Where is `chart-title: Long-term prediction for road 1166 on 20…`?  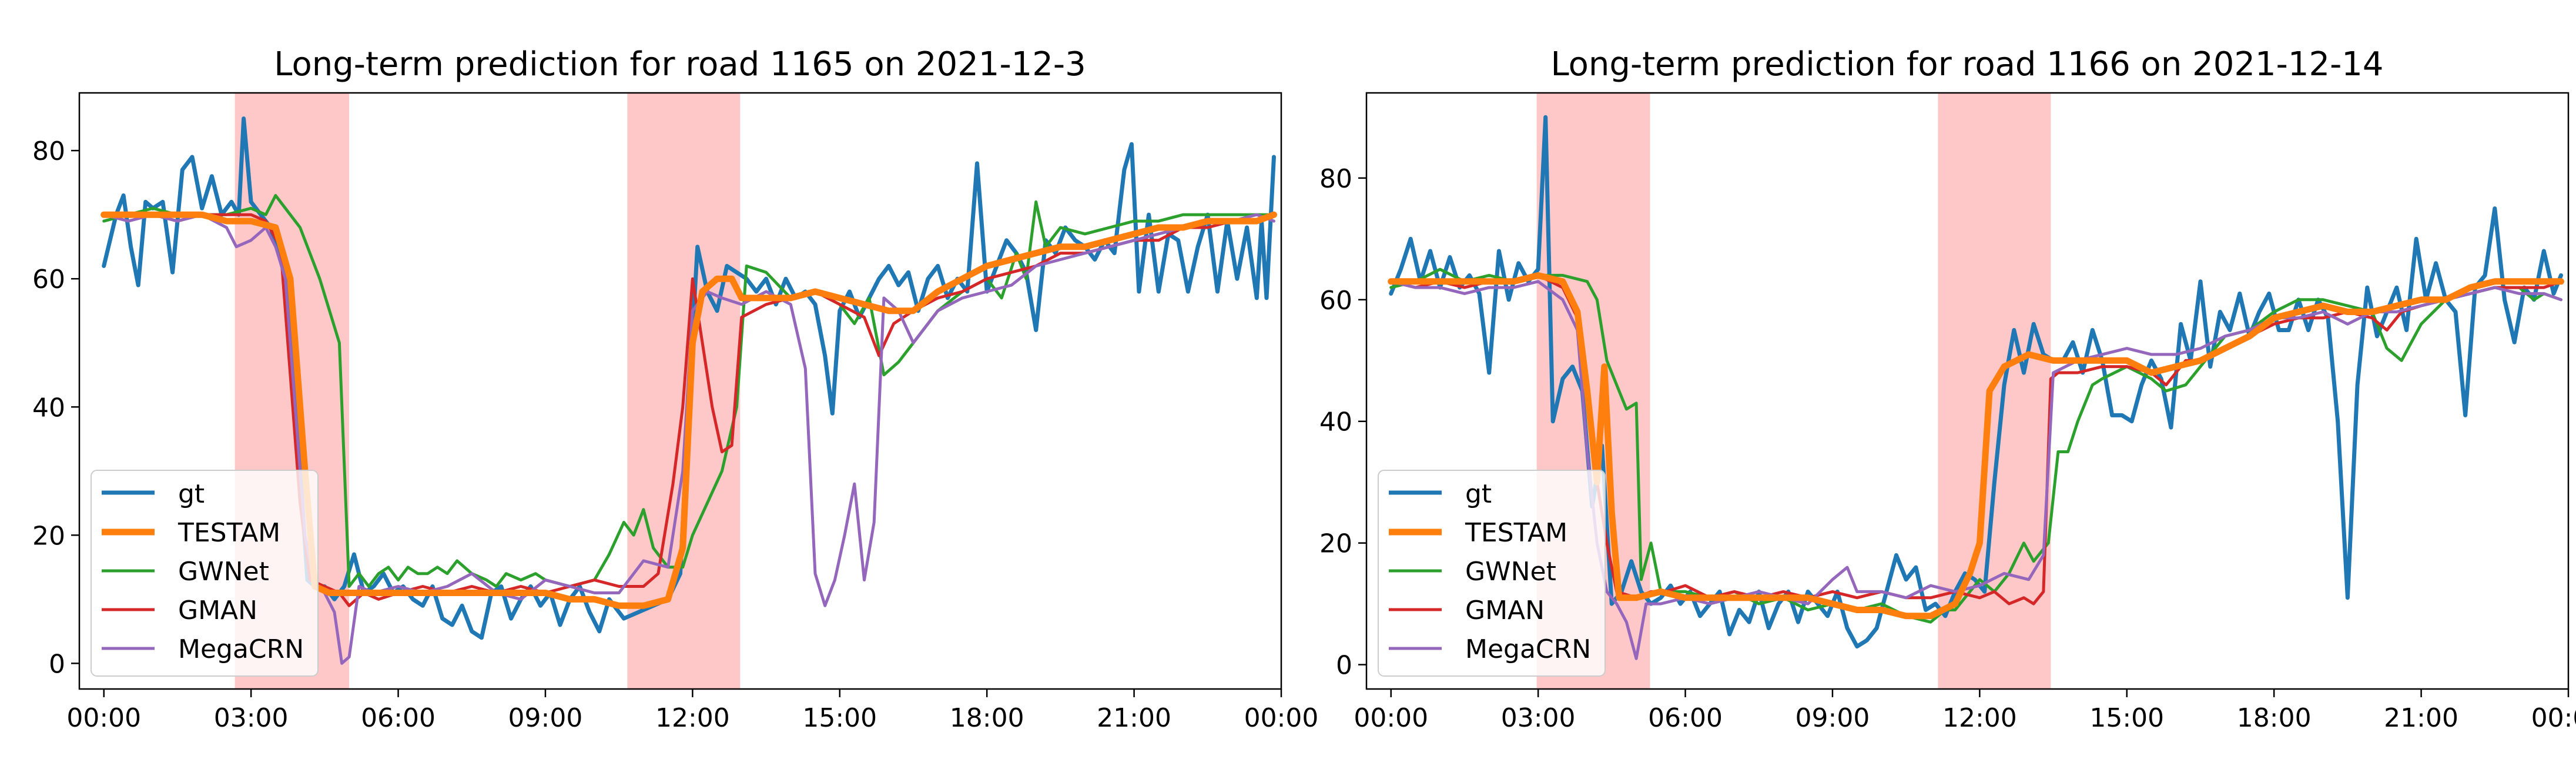
chart-title: Long-term prediction for road 1166 on 20… is located at coordinates (1966, 64).